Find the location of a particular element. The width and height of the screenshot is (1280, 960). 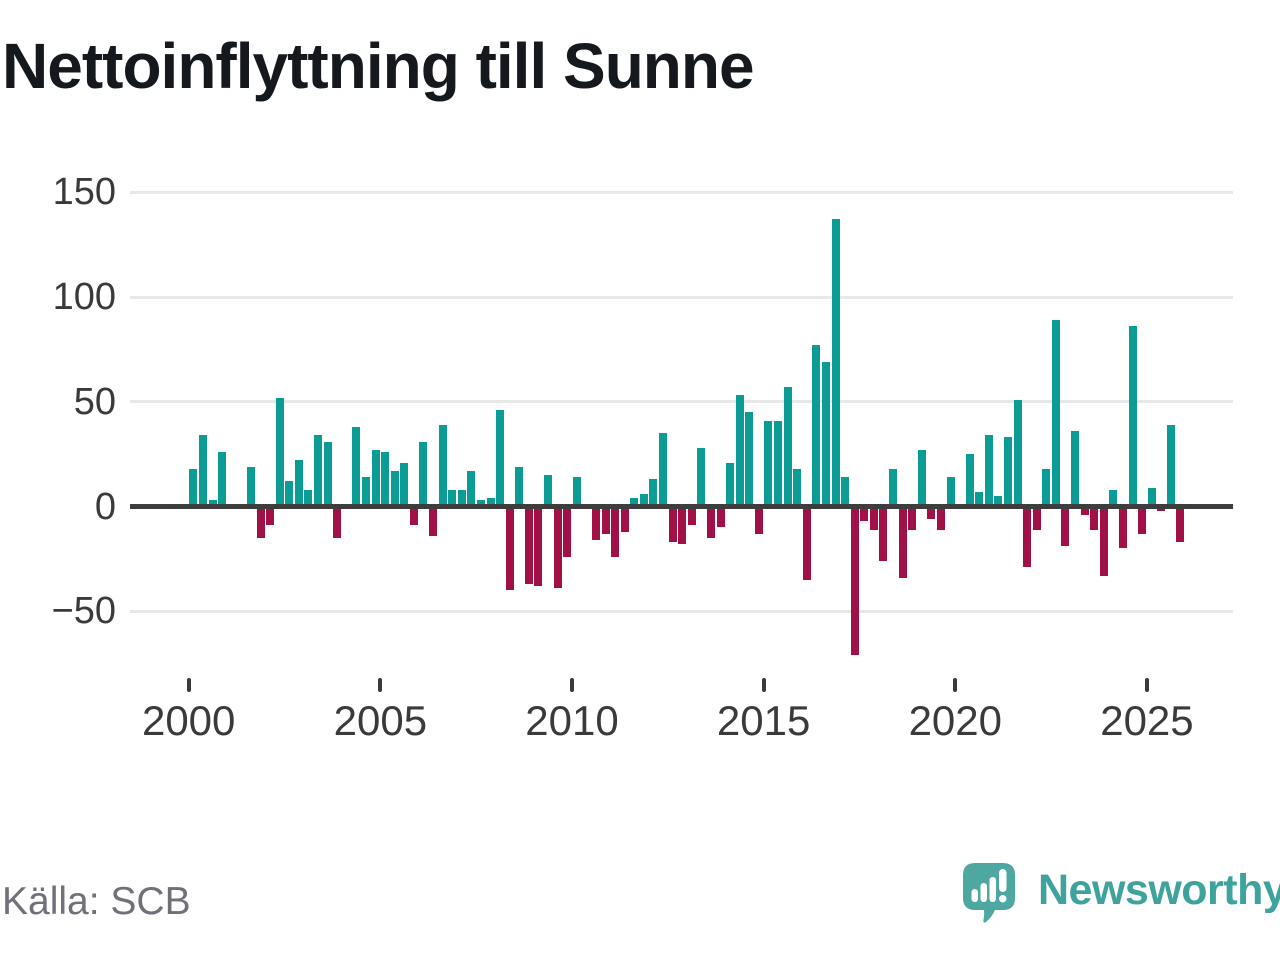

bar-2011-q2 is located at coordinates (624, 519).